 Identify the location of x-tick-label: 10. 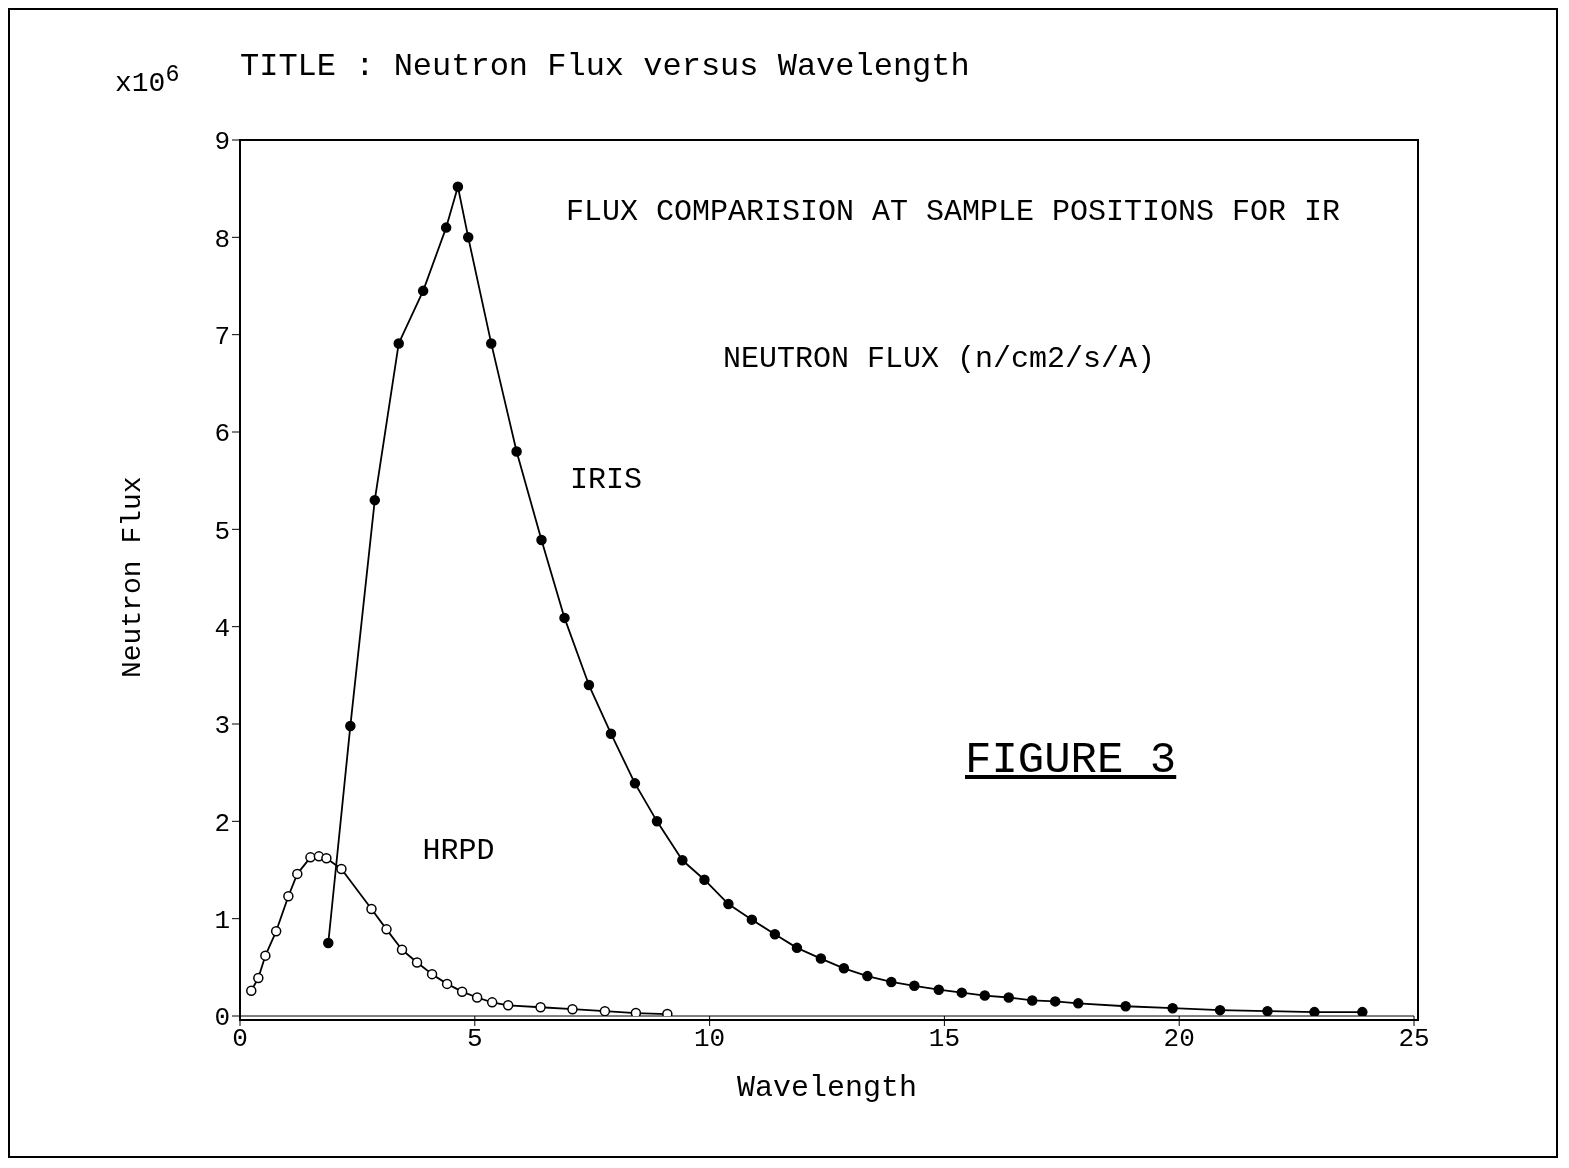
(709, 1039).